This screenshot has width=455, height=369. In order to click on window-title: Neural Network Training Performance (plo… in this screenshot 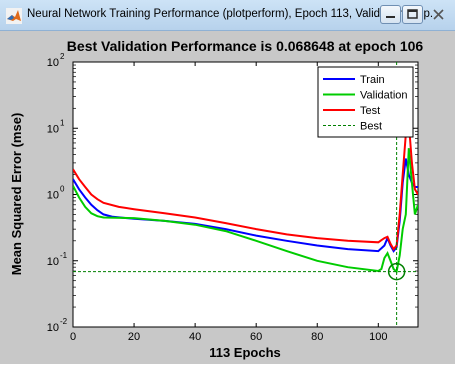, I will do `click(230, 14)`.